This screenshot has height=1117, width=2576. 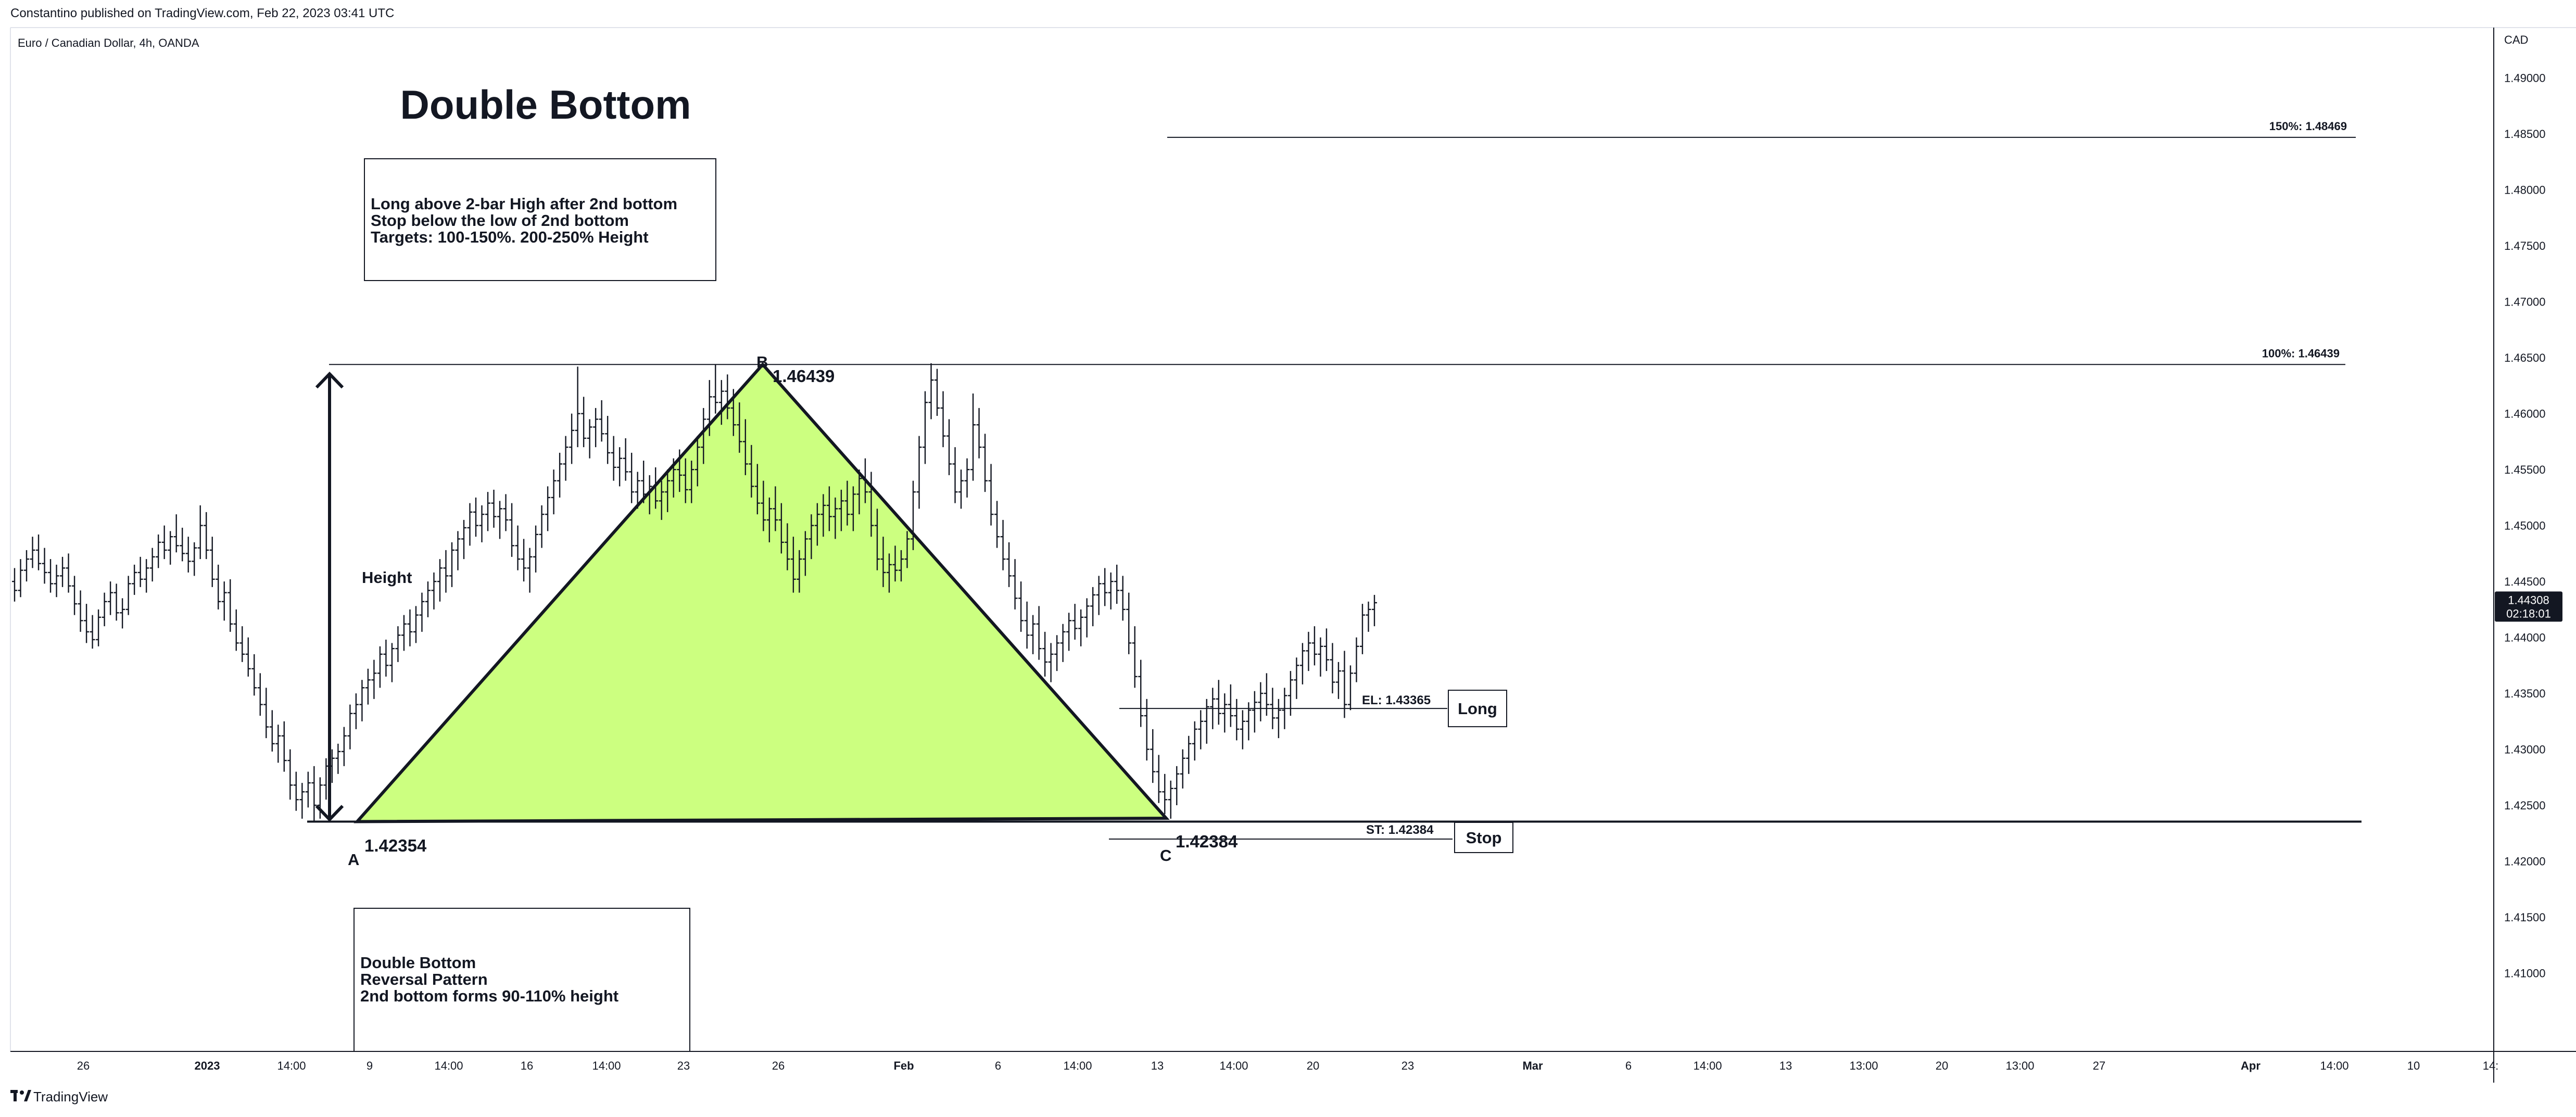 I want to click on time-tick-12: 13, so click(x=1157, y=1065).